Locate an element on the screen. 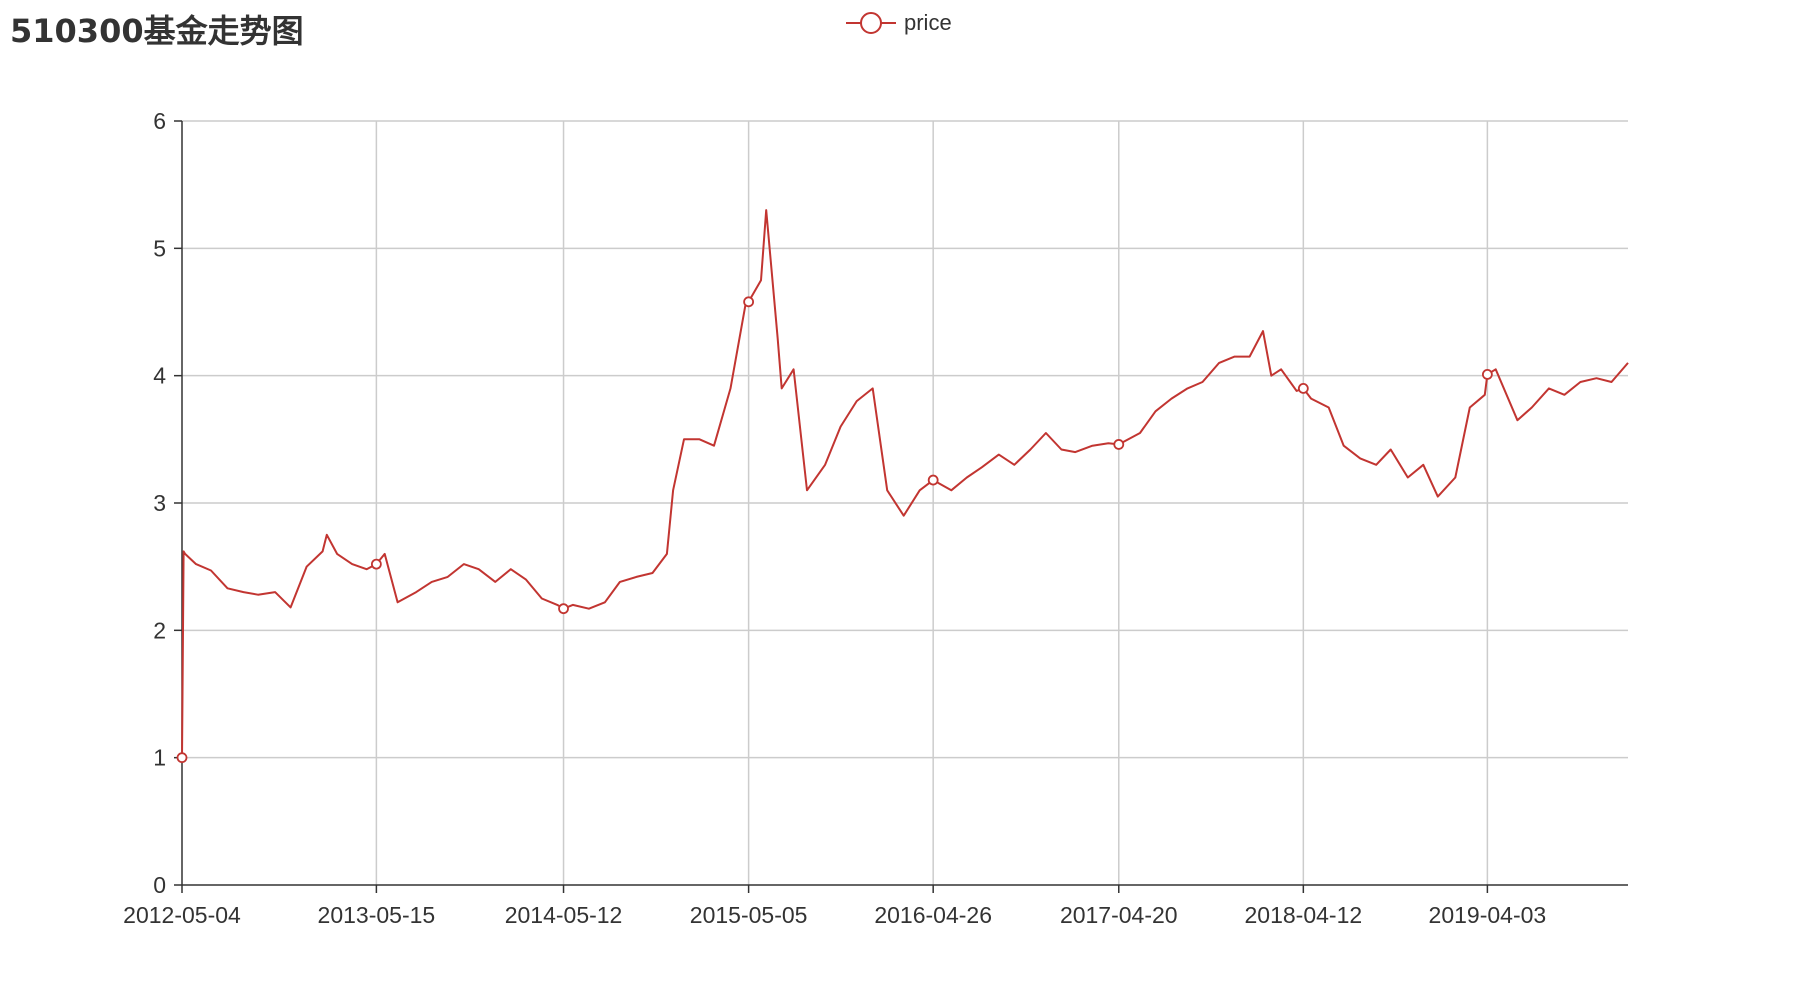 The image size is (1800, 1000). x-tick-label: 2014-05-12 is located at coordinates (564, 915).